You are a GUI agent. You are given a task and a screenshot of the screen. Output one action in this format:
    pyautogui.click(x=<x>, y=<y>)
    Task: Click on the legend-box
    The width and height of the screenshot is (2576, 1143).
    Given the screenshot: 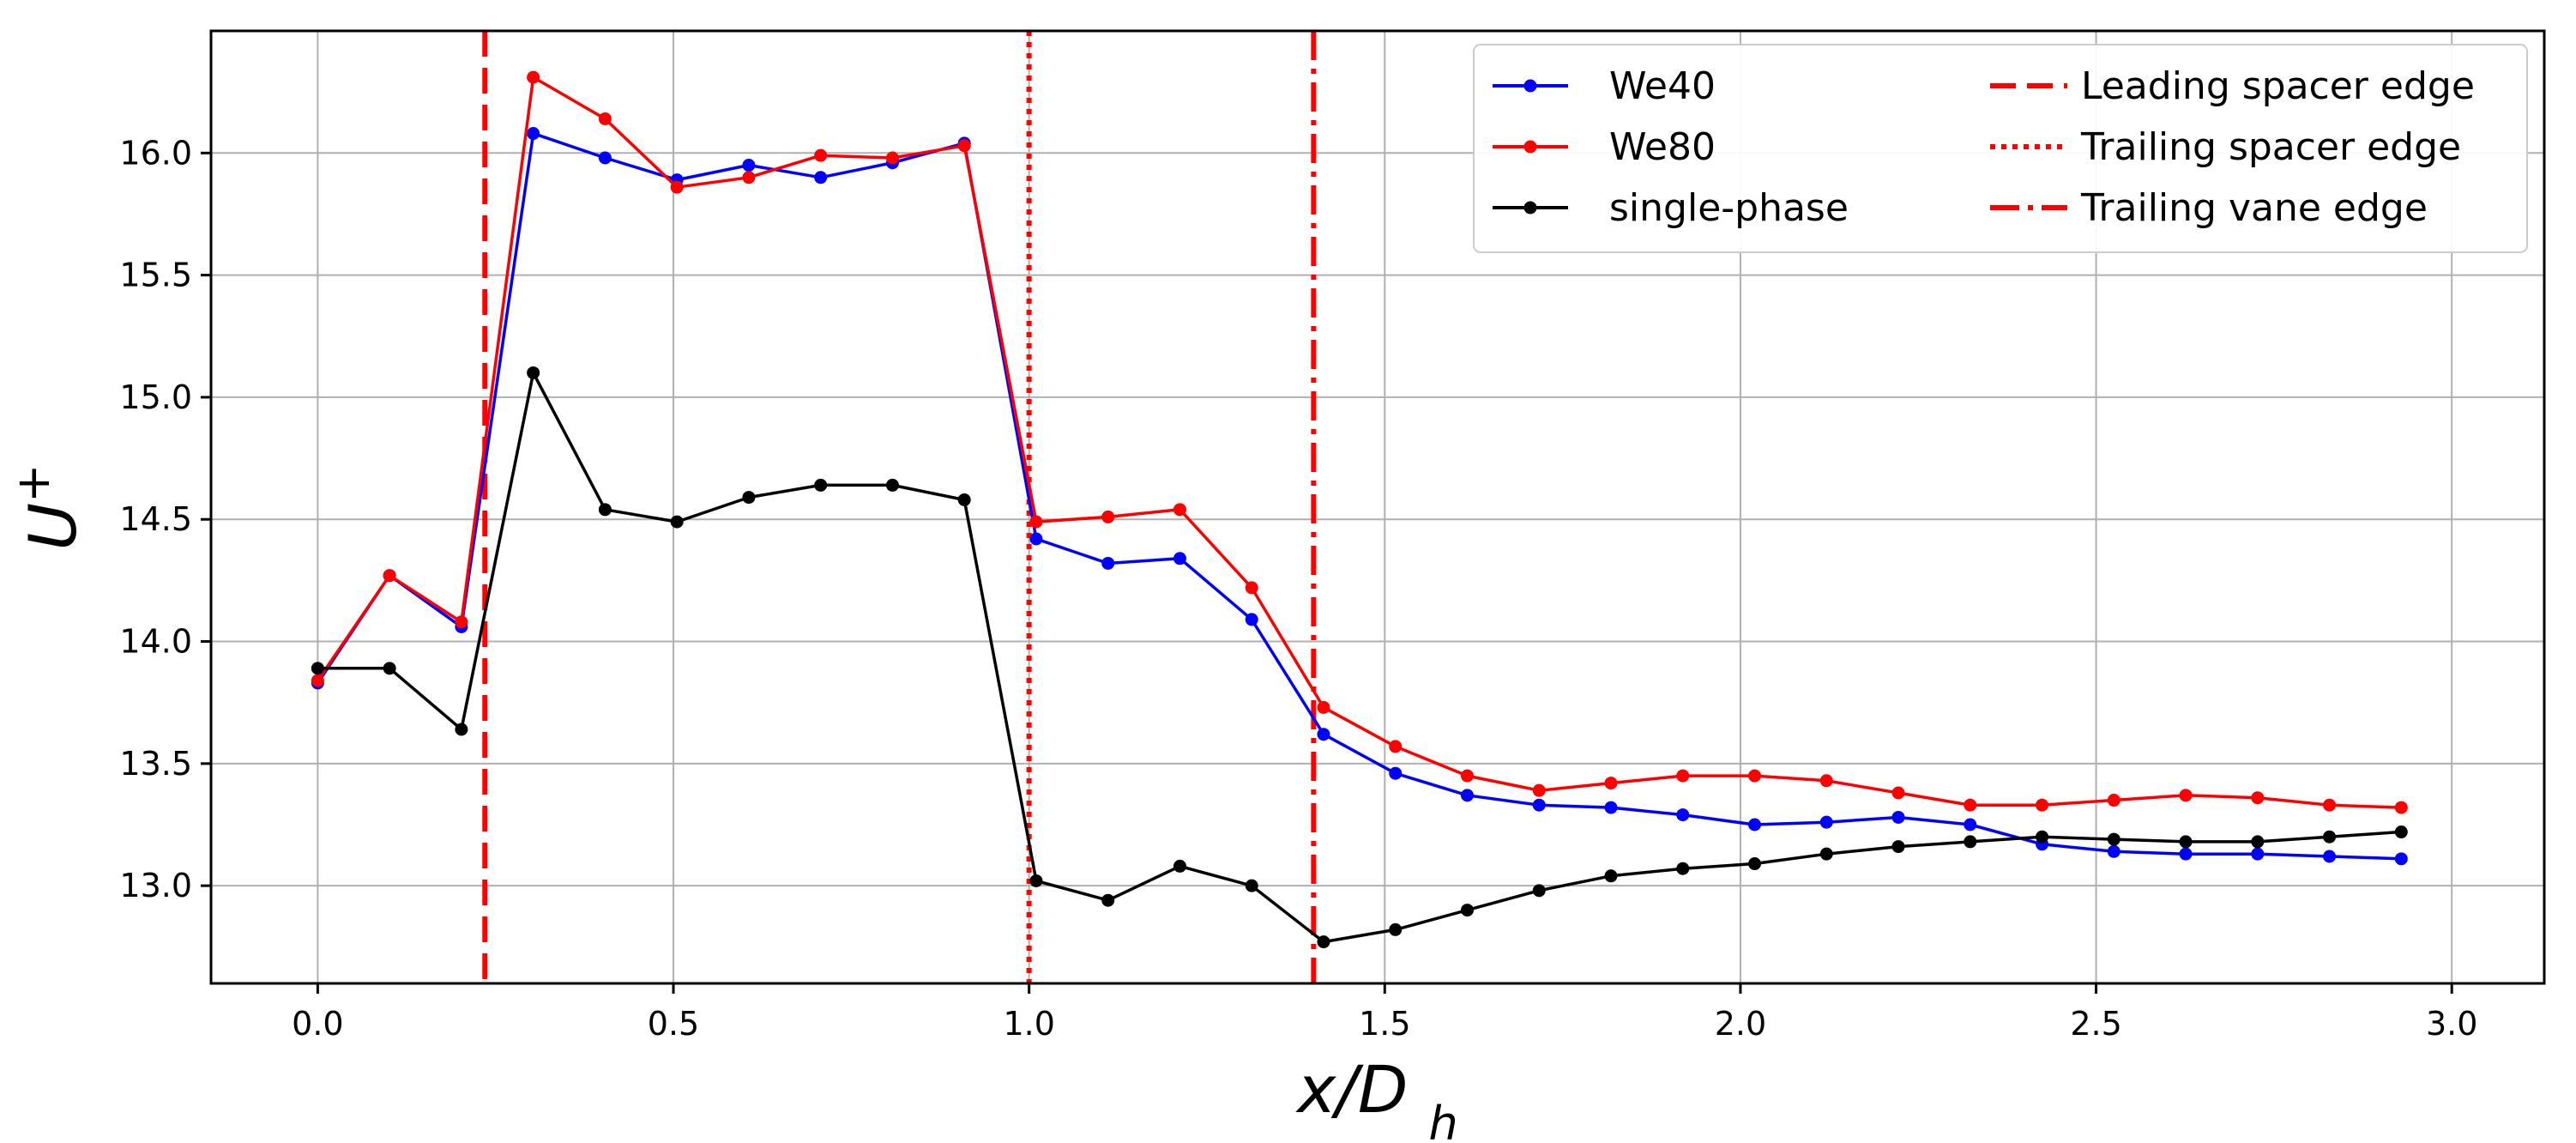 What is the action you would take?
    pyautogui.click(x=2000, y=148)
    